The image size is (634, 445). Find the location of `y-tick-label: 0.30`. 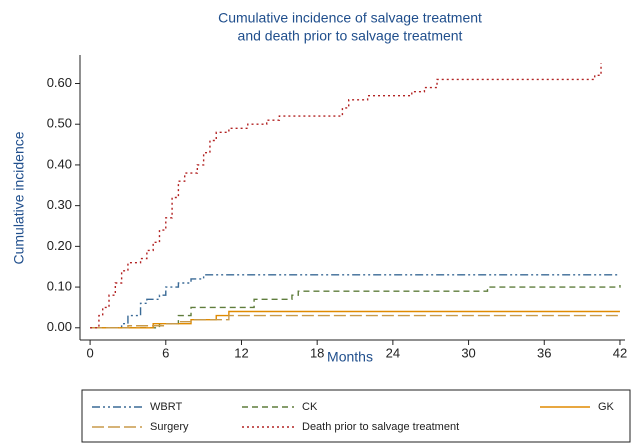

y-tick-label: 0.30 is located at coordinates (59, 204).